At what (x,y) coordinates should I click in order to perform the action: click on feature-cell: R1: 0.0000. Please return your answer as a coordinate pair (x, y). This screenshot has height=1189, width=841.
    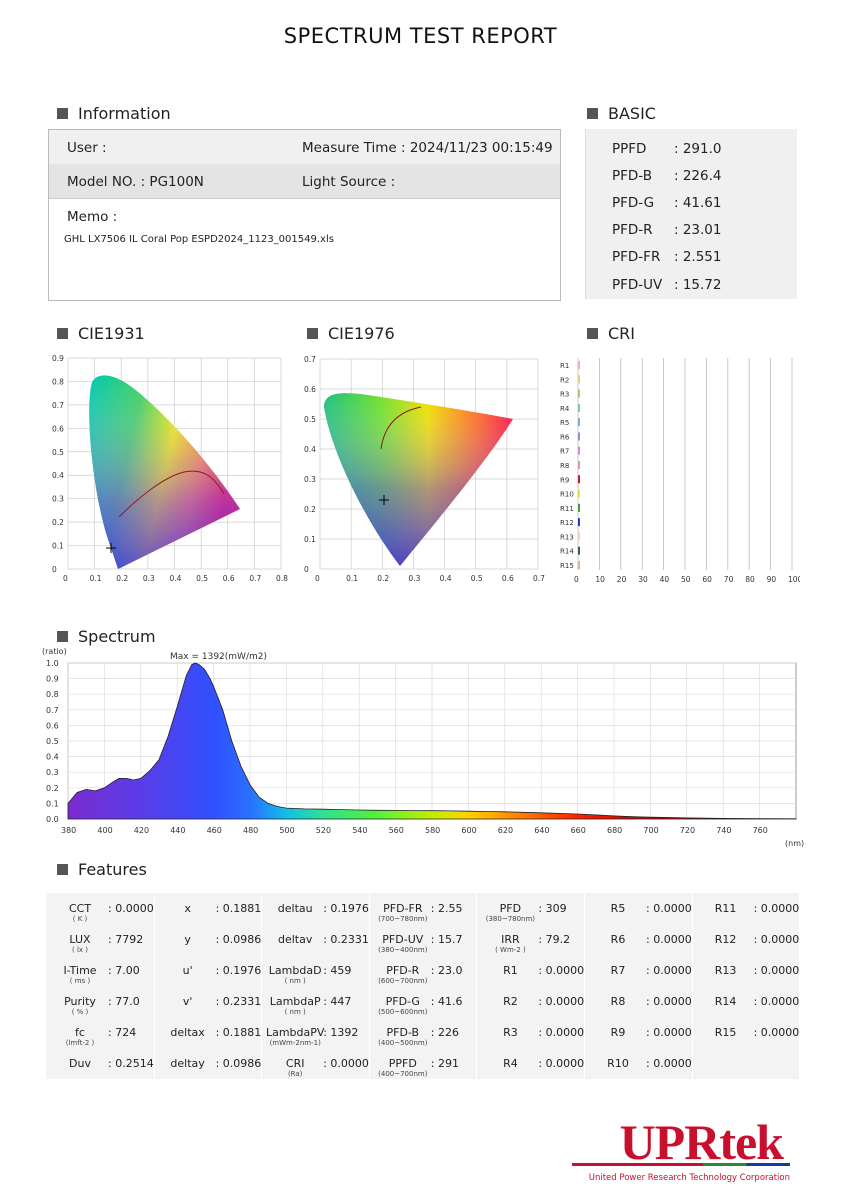
    Looking at the image, I should click on (530, 970).